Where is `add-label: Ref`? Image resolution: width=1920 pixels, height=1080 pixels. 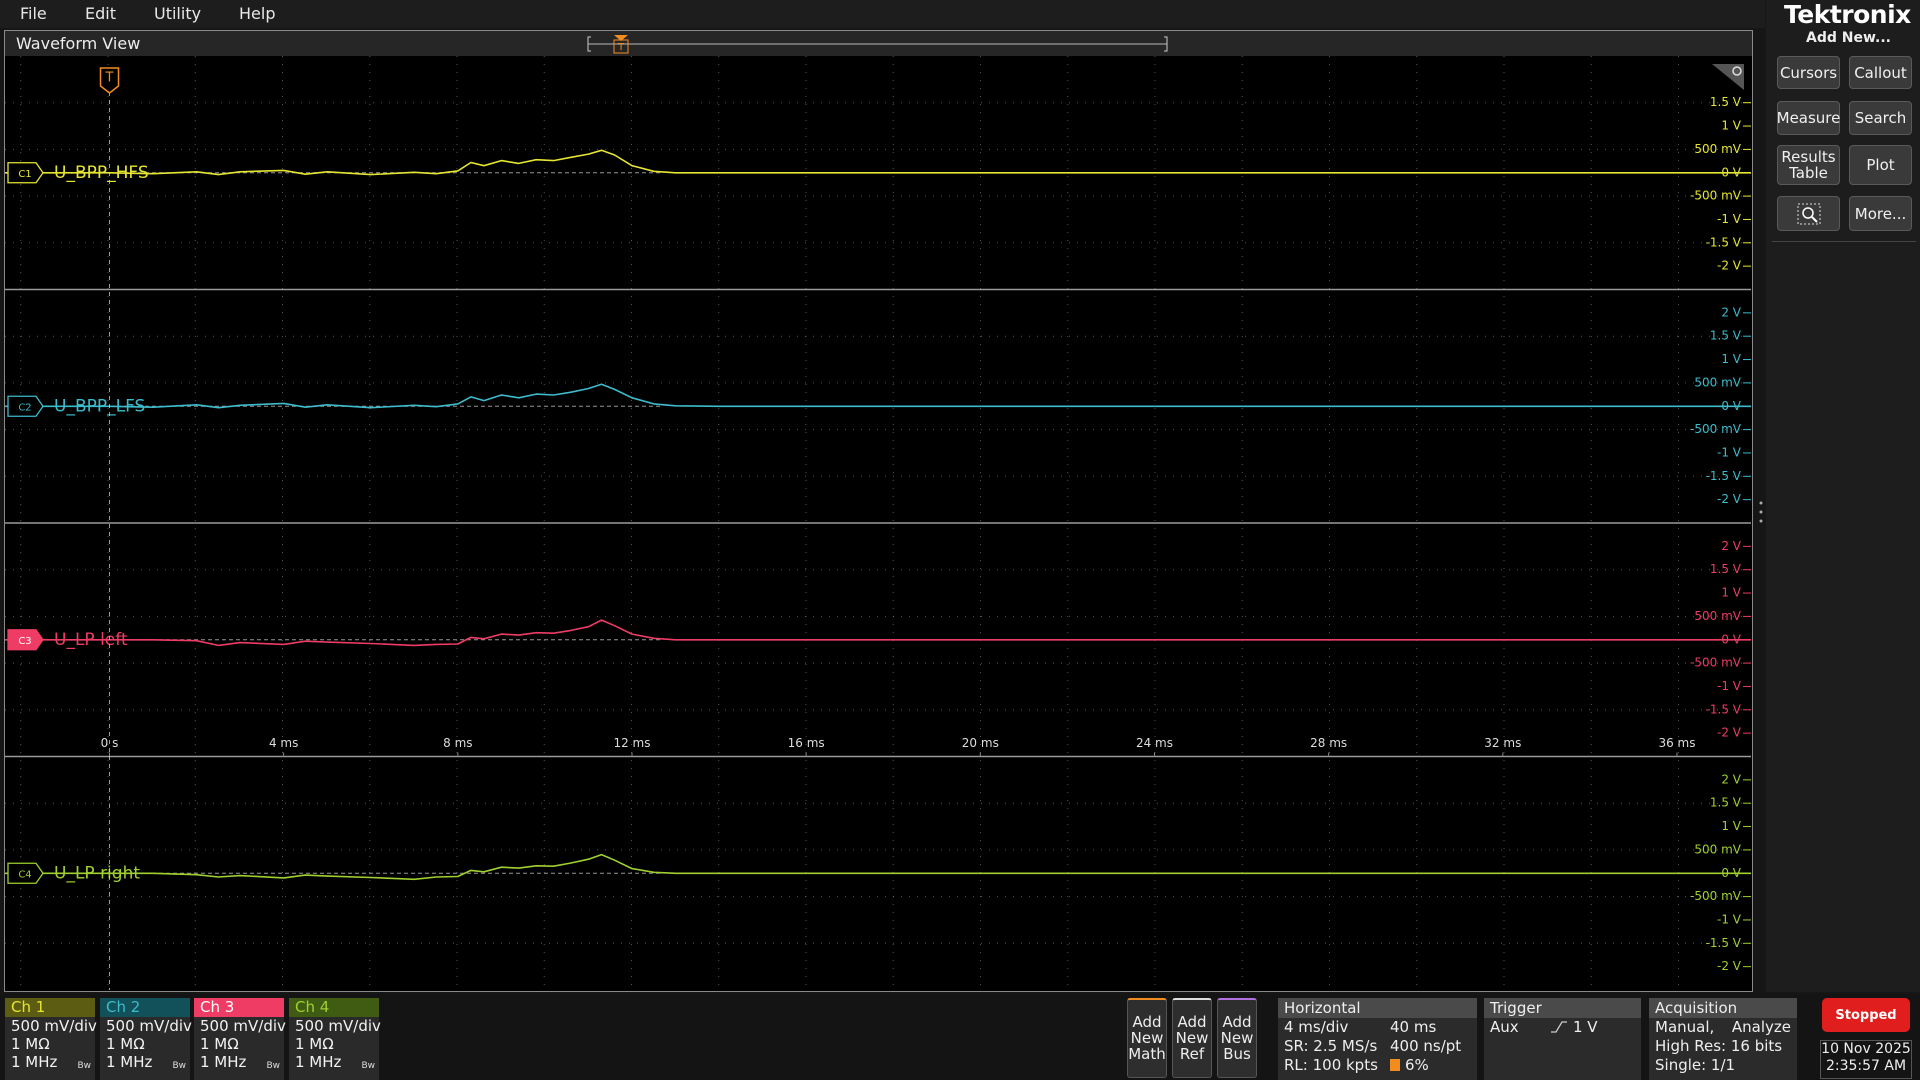
add-label: Ref is located at coordinates (1192, 1054).